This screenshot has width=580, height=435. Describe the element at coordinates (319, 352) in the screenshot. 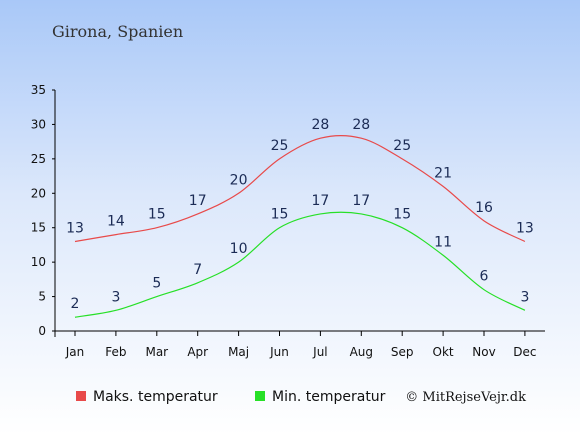

I see `x-tick-label: Jul` at that location.